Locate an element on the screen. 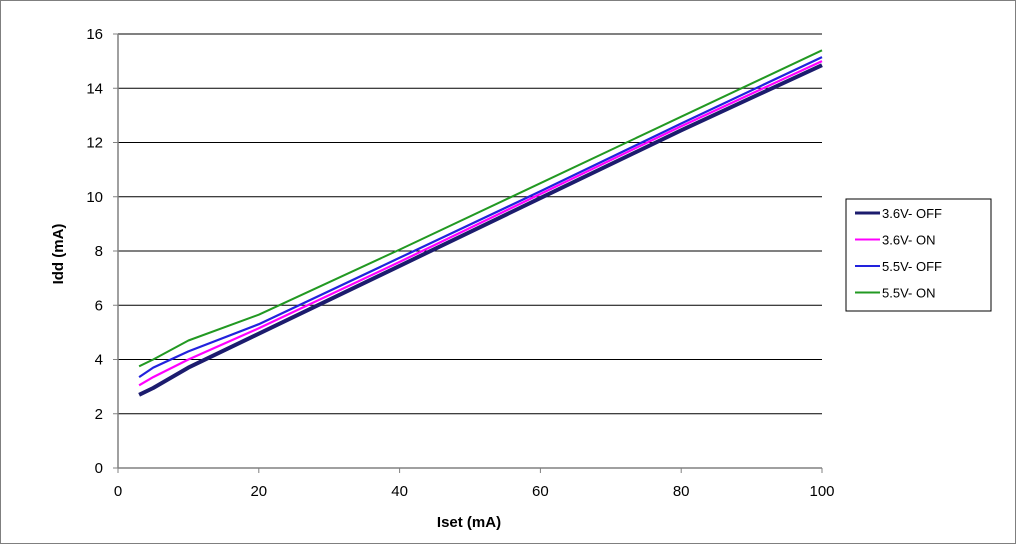 Image resolution: width=1016 pixels, height=548 pixels. x-tick-label-40: 40 is located at coordinates (399, 491).